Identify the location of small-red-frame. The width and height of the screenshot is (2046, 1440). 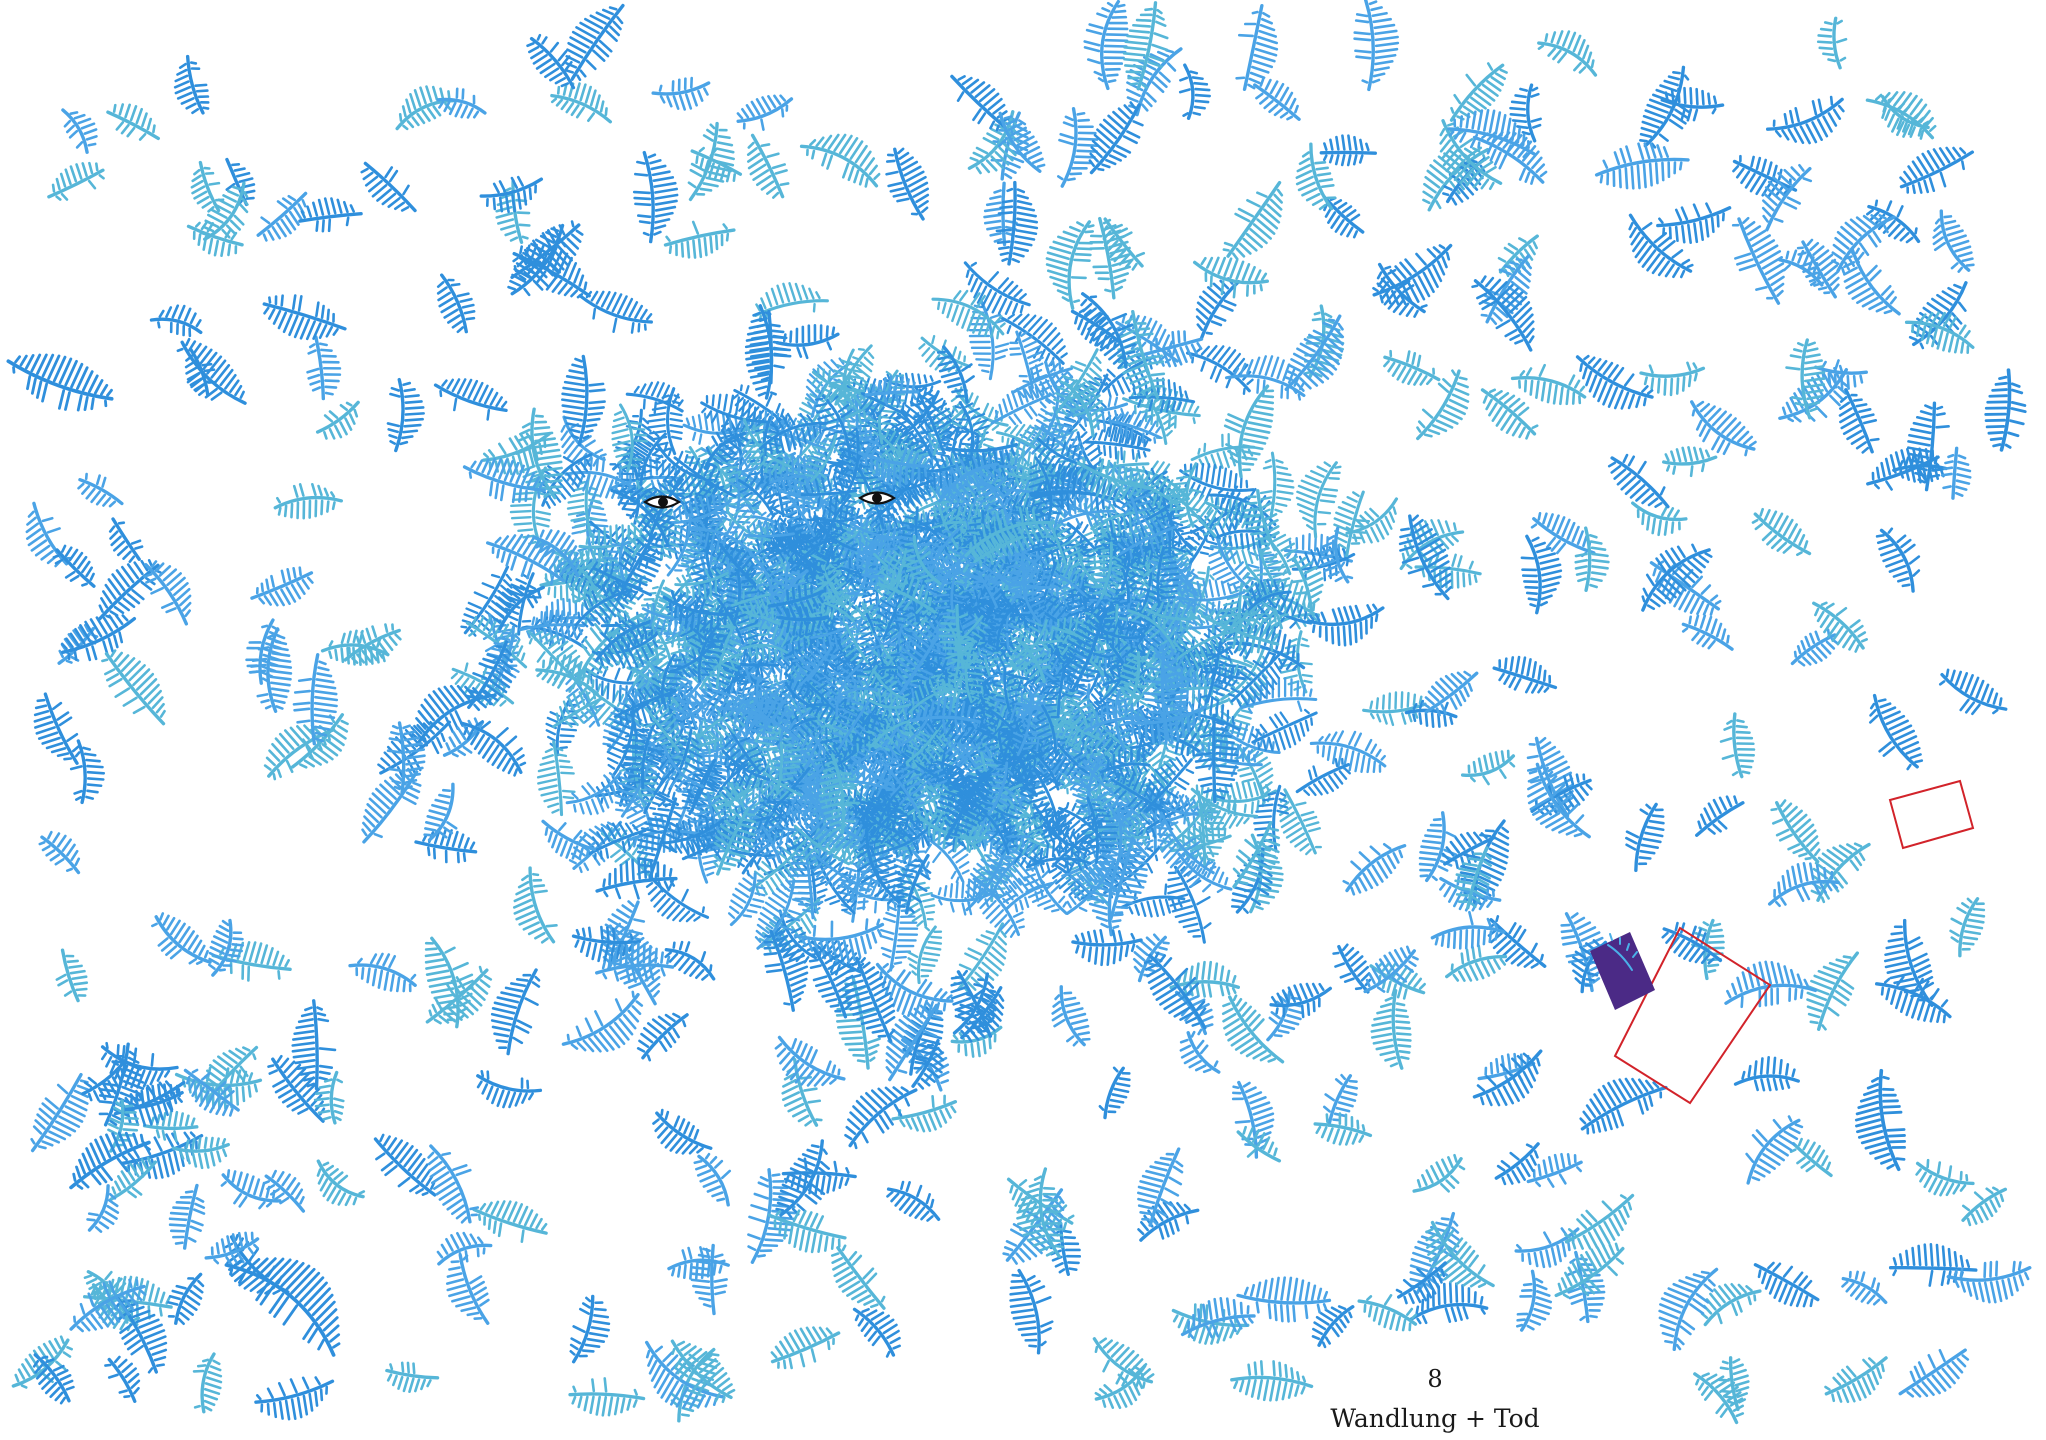
(1931, 814).